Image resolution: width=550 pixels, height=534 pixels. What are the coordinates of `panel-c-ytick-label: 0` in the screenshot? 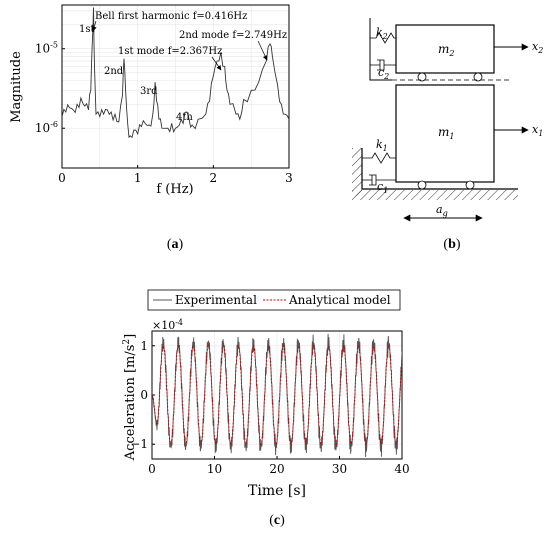 It's located at (144, 395).